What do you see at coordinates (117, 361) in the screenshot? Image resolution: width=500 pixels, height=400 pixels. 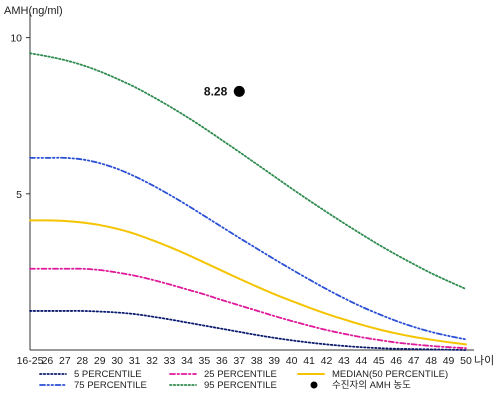 I see `x-tick-label: 30` at bounding box center [117, 361].